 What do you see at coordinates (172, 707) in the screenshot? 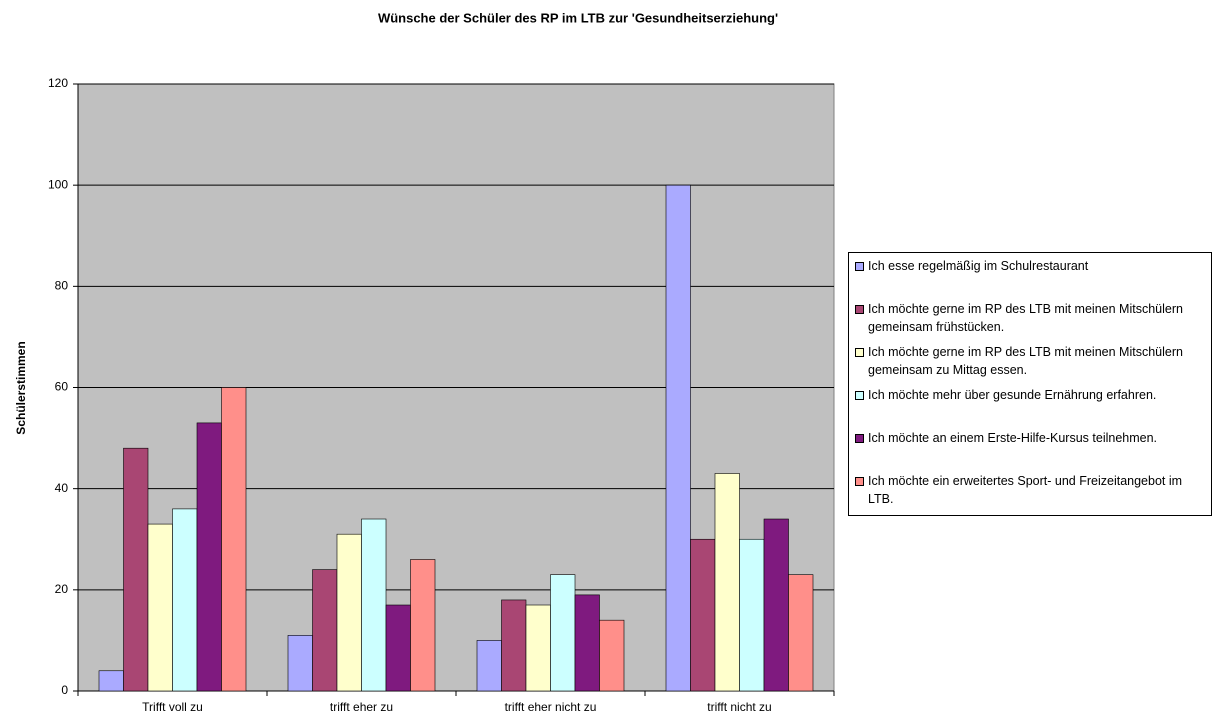
I see `x-tick-label: Trifft voll zu` at bounding box center [172, 707].